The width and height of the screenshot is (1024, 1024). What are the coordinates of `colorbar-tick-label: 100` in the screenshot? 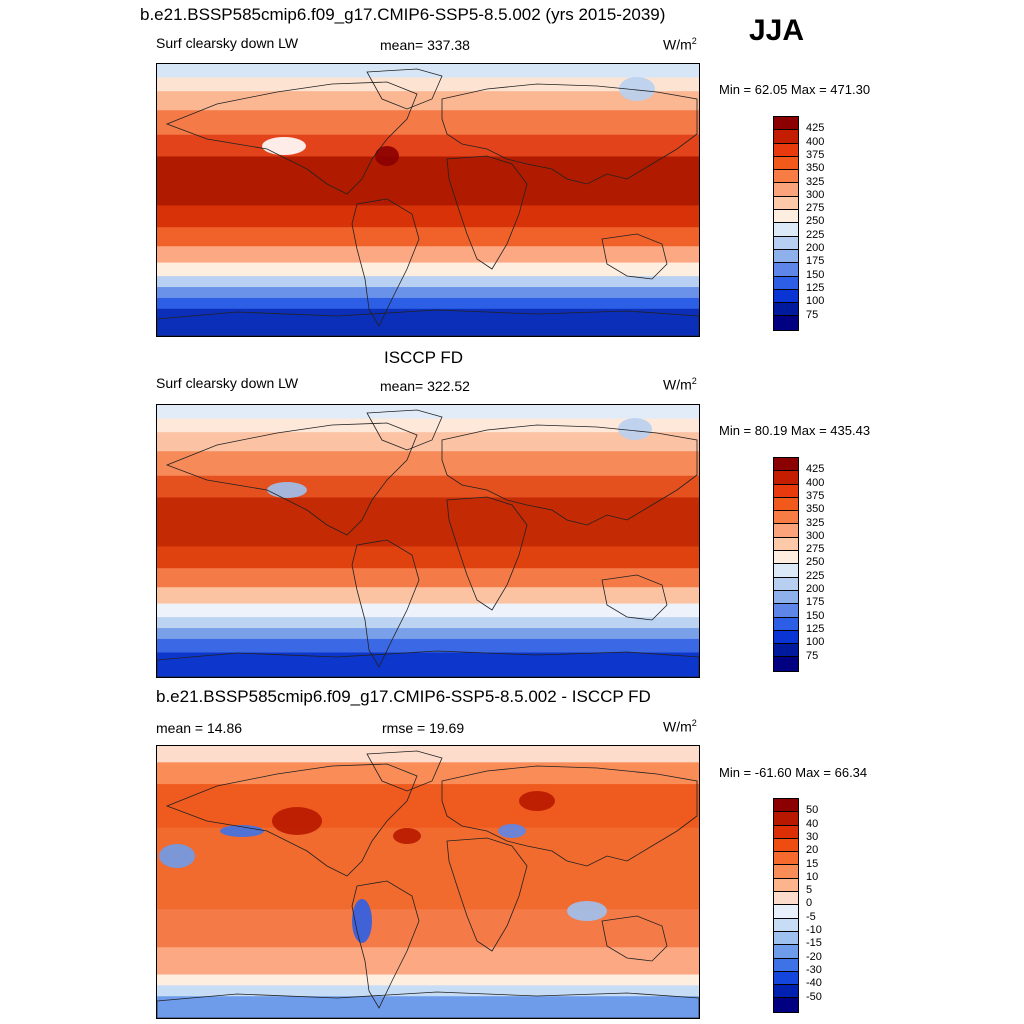 It's located at (815, 642).